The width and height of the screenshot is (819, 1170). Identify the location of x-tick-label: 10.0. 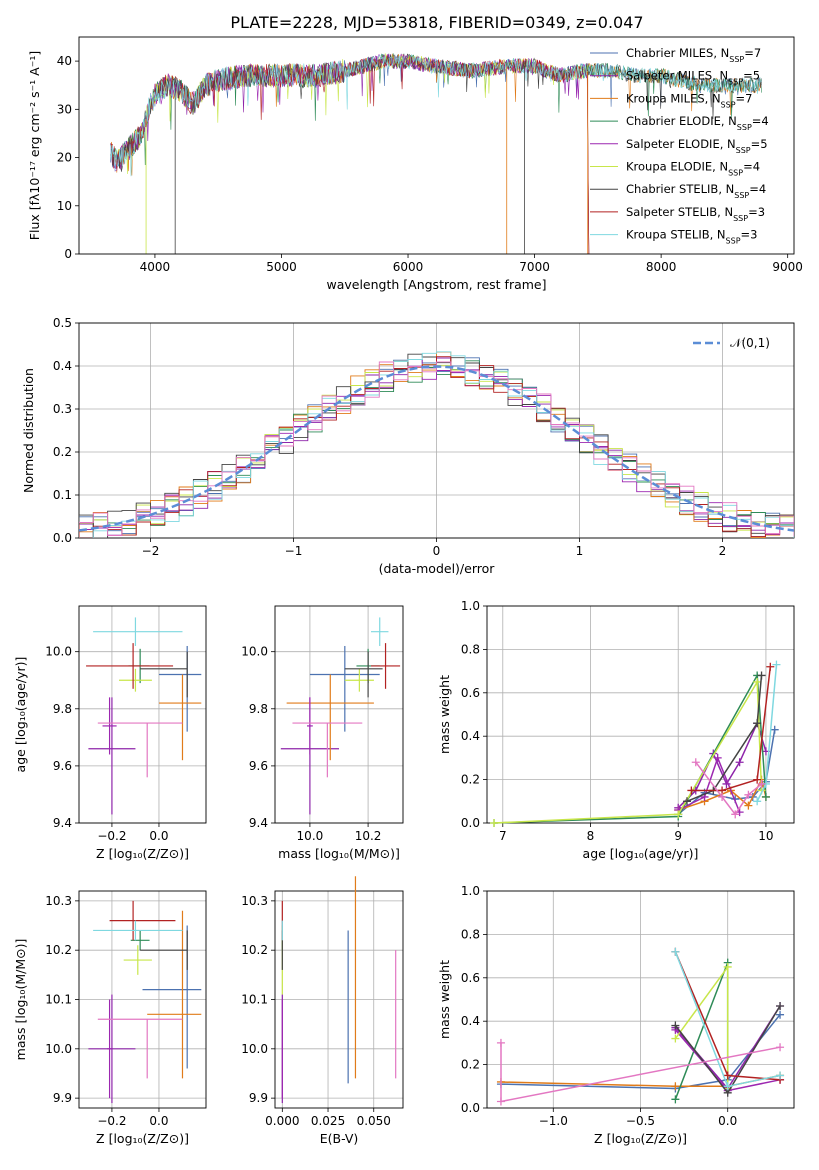
(310, 836).